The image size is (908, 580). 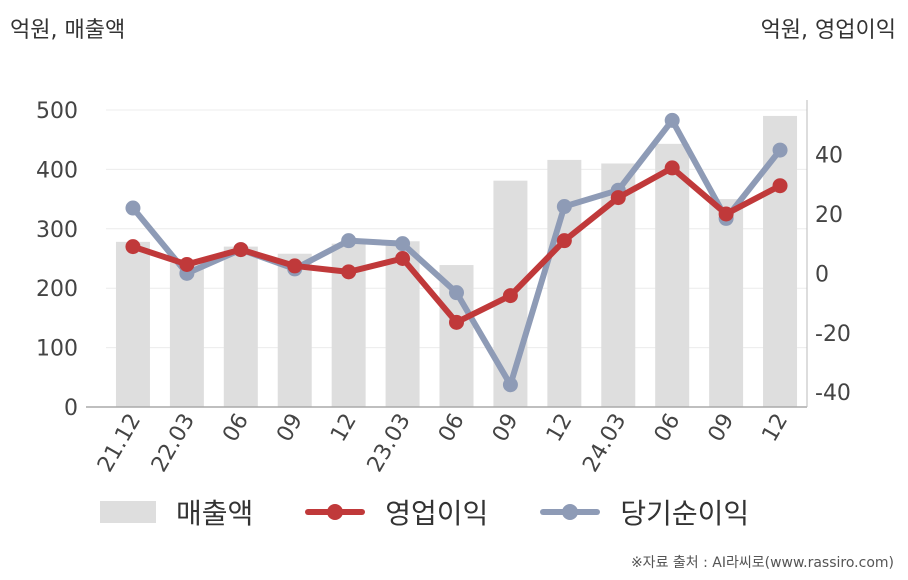 I want to click on right-axis-unit: 억원, 영업이익, so click(x=828, y=30).